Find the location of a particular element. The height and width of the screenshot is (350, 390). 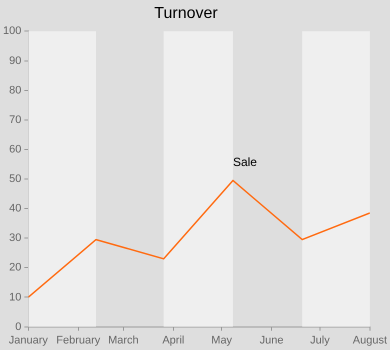

annotation: Sale is located at coordinates (245, 161).